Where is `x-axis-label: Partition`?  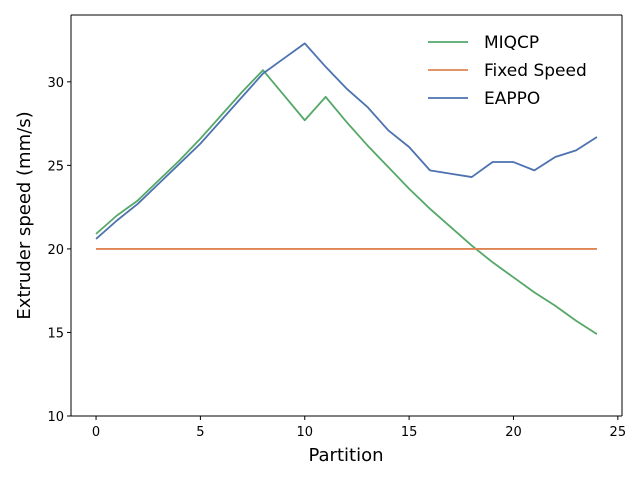 x-axis-label: Partition is located at coordinates (345, 455).